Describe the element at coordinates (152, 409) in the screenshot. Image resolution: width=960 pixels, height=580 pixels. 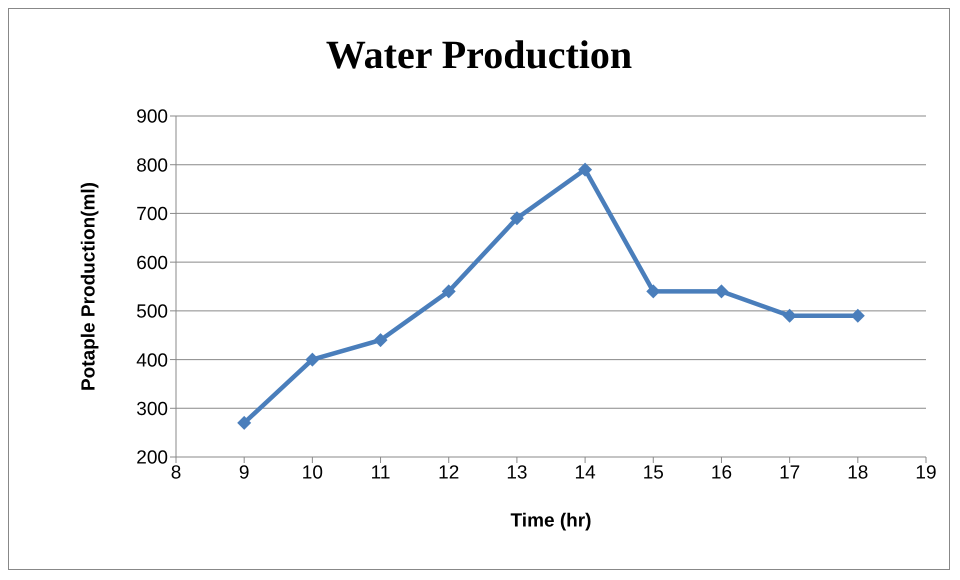
I see `y-tick-label: 300` at that location.